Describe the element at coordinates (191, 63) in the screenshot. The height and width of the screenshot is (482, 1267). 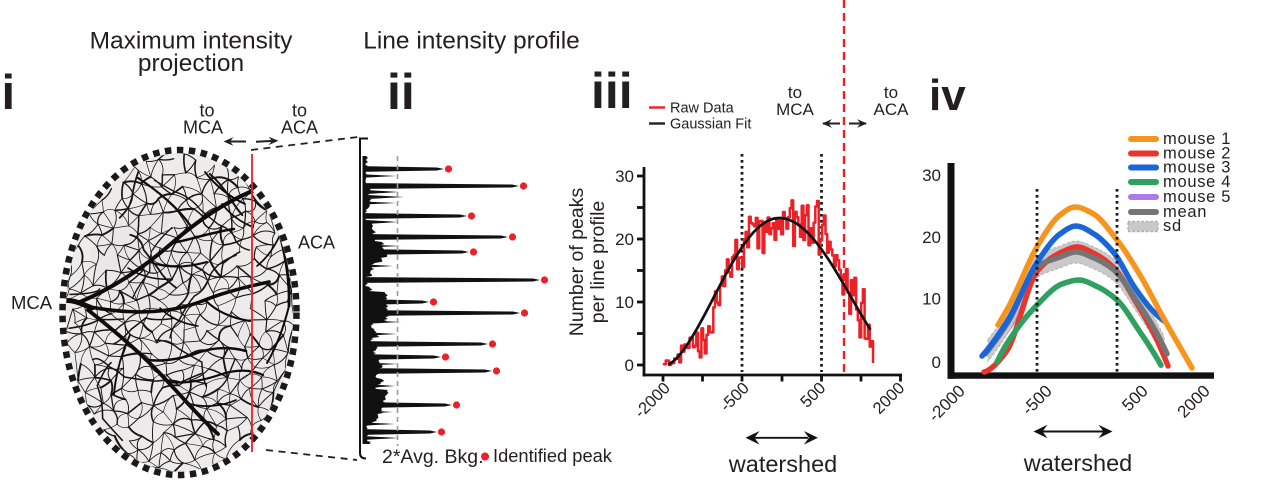
I see `svg-text: projection` at that location.